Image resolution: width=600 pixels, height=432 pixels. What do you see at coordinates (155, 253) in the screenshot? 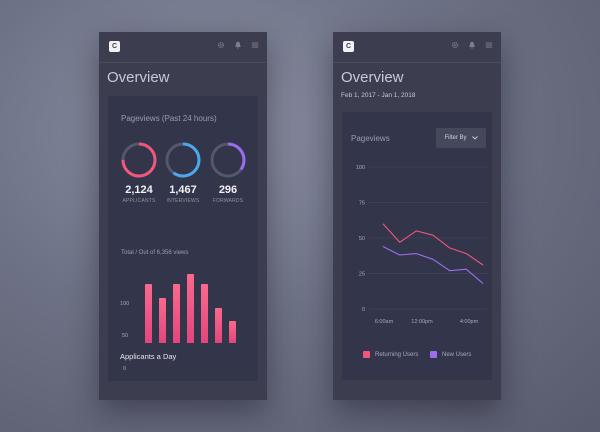
I see `total-views-note: Total / Out of 6,356 views` at bounding box center [155, 253].